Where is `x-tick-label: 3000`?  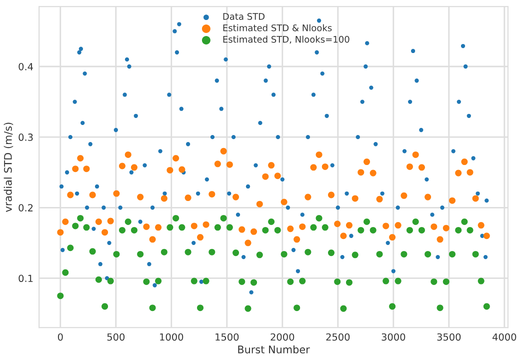
x-tick-label: 3000 is located at coordinates (394, 337).